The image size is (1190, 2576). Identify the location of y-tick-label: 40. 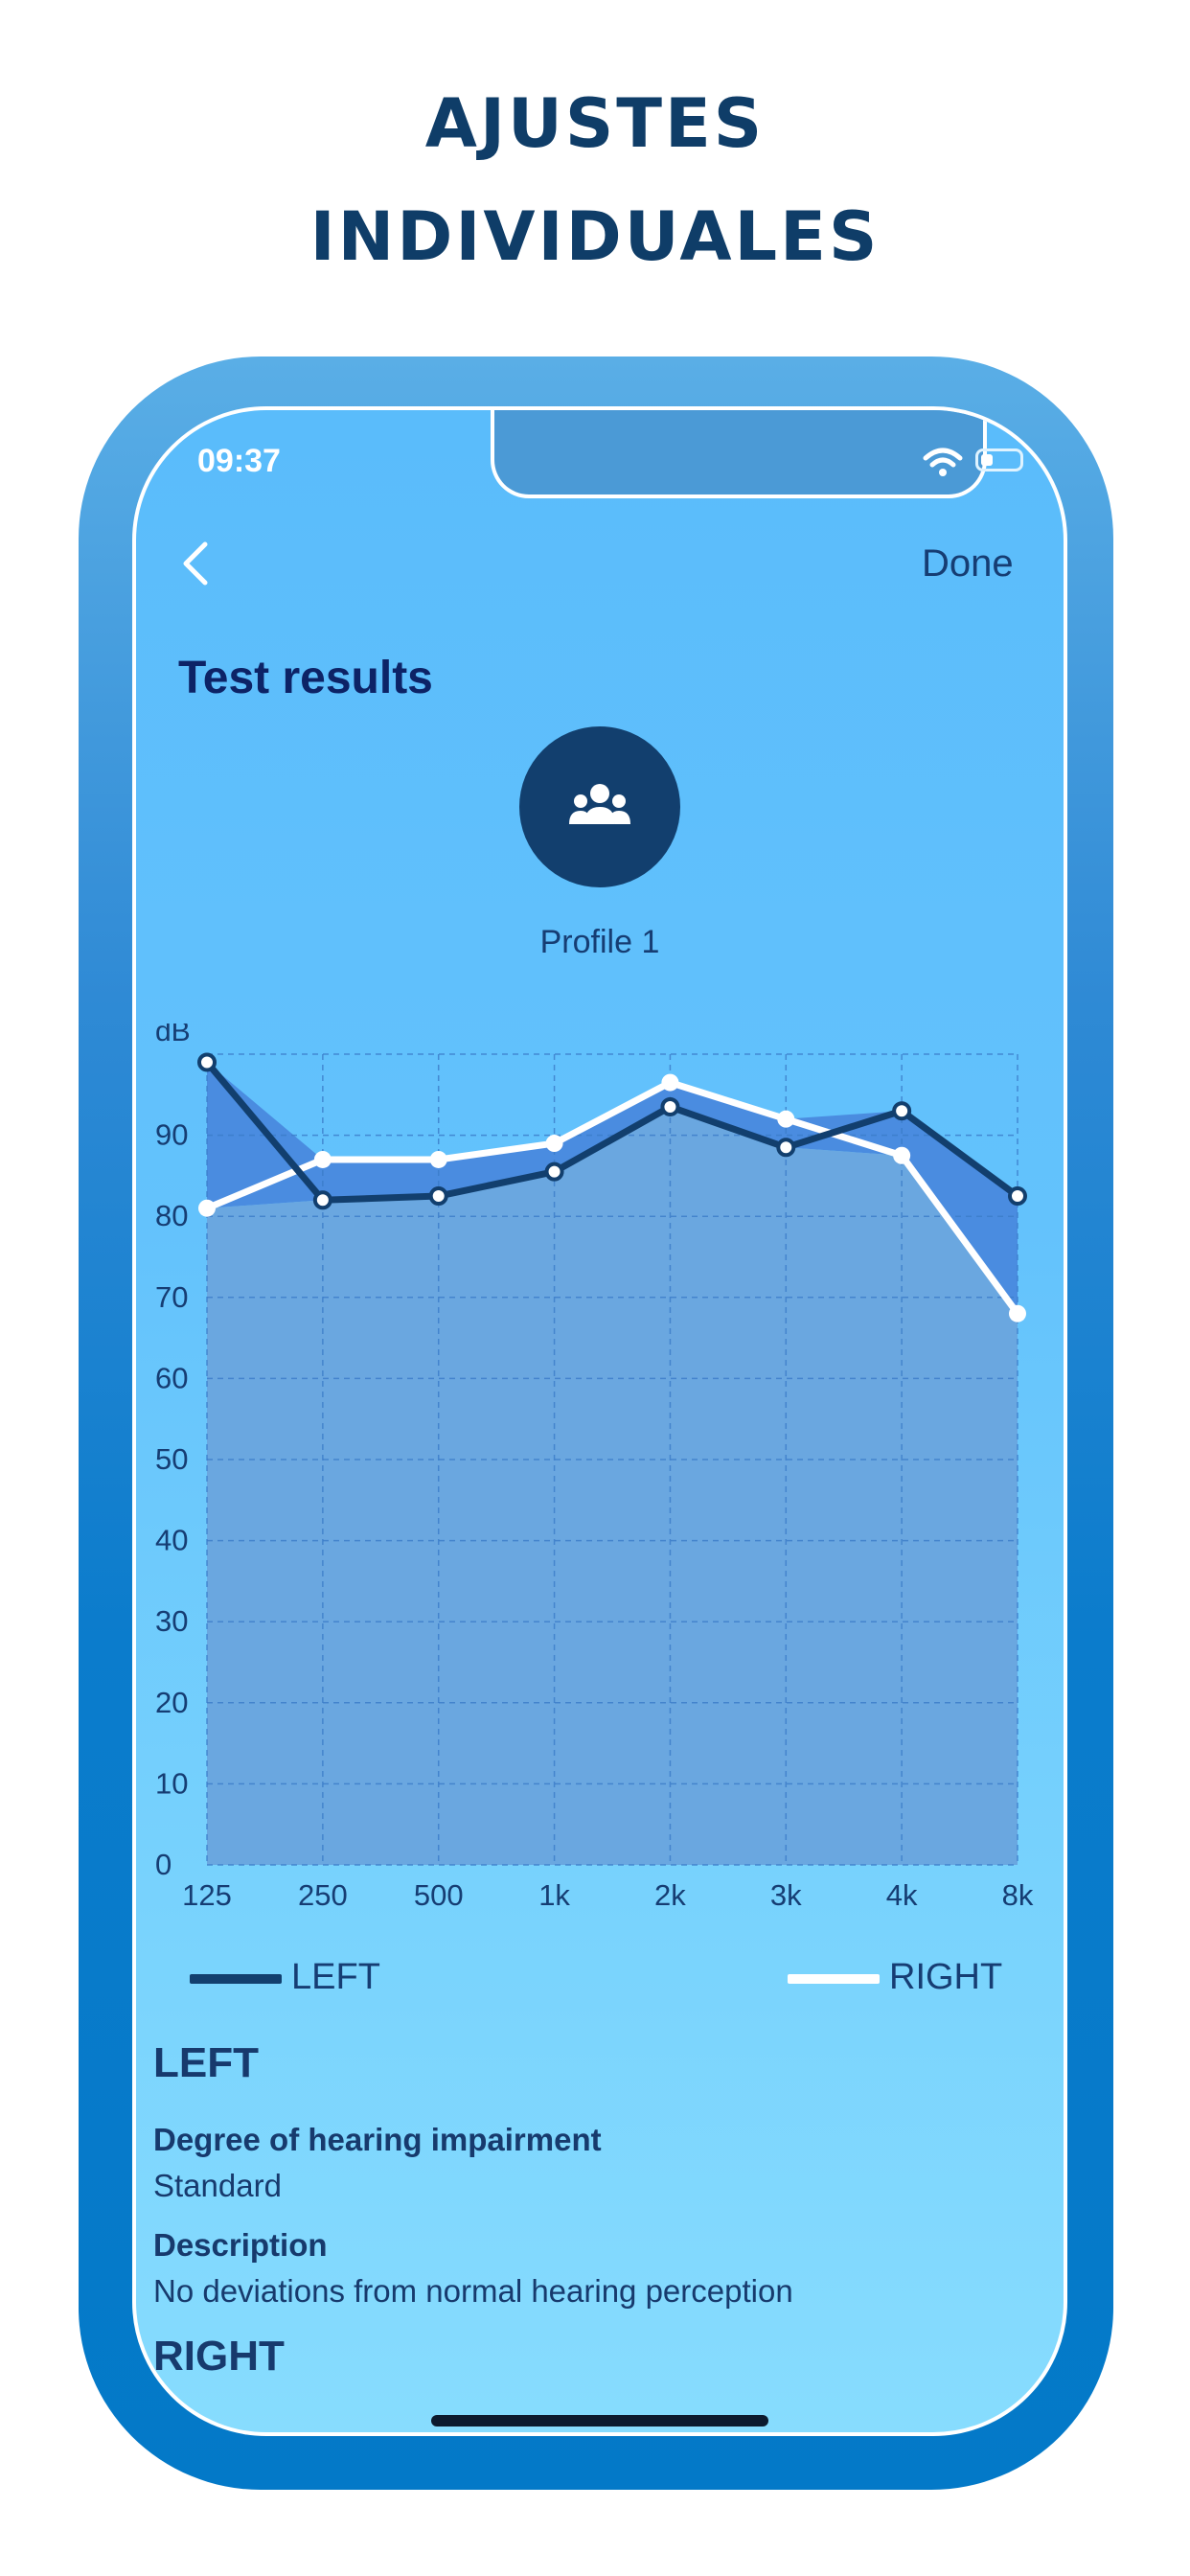
(171, 1540).